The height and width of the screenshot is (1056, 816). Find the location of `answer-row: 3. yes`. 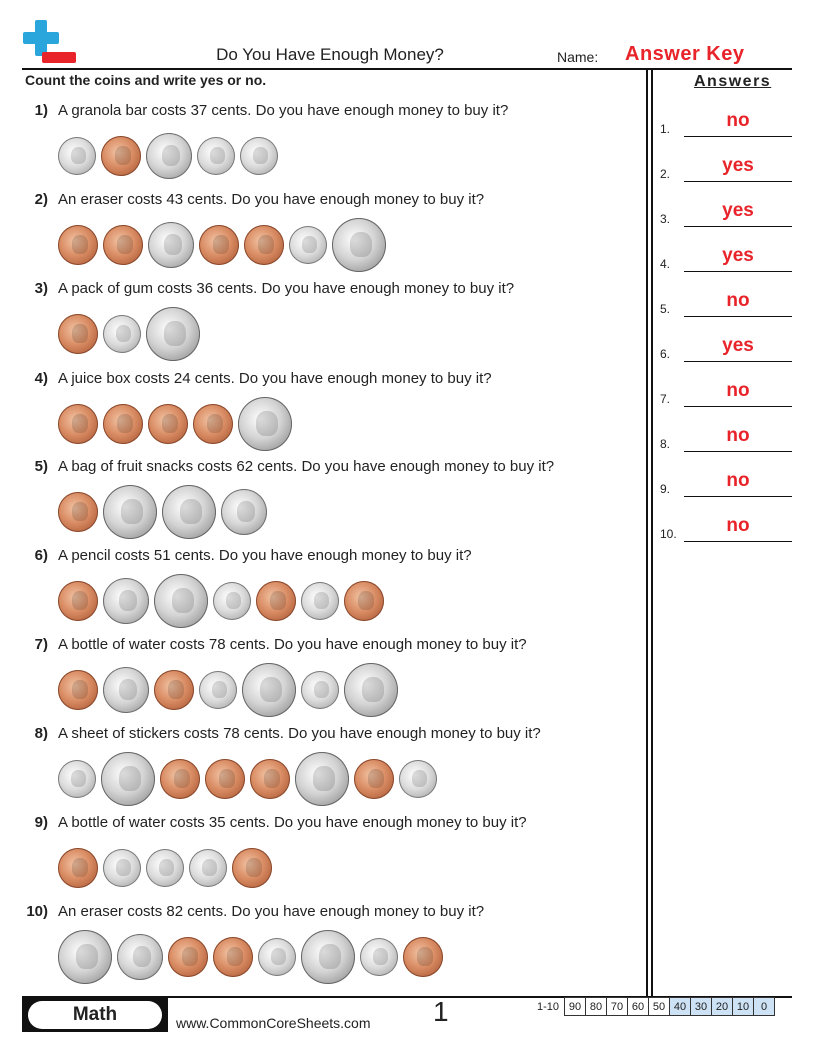

answer-row: 3. yes is located at coordinates (726, 213).